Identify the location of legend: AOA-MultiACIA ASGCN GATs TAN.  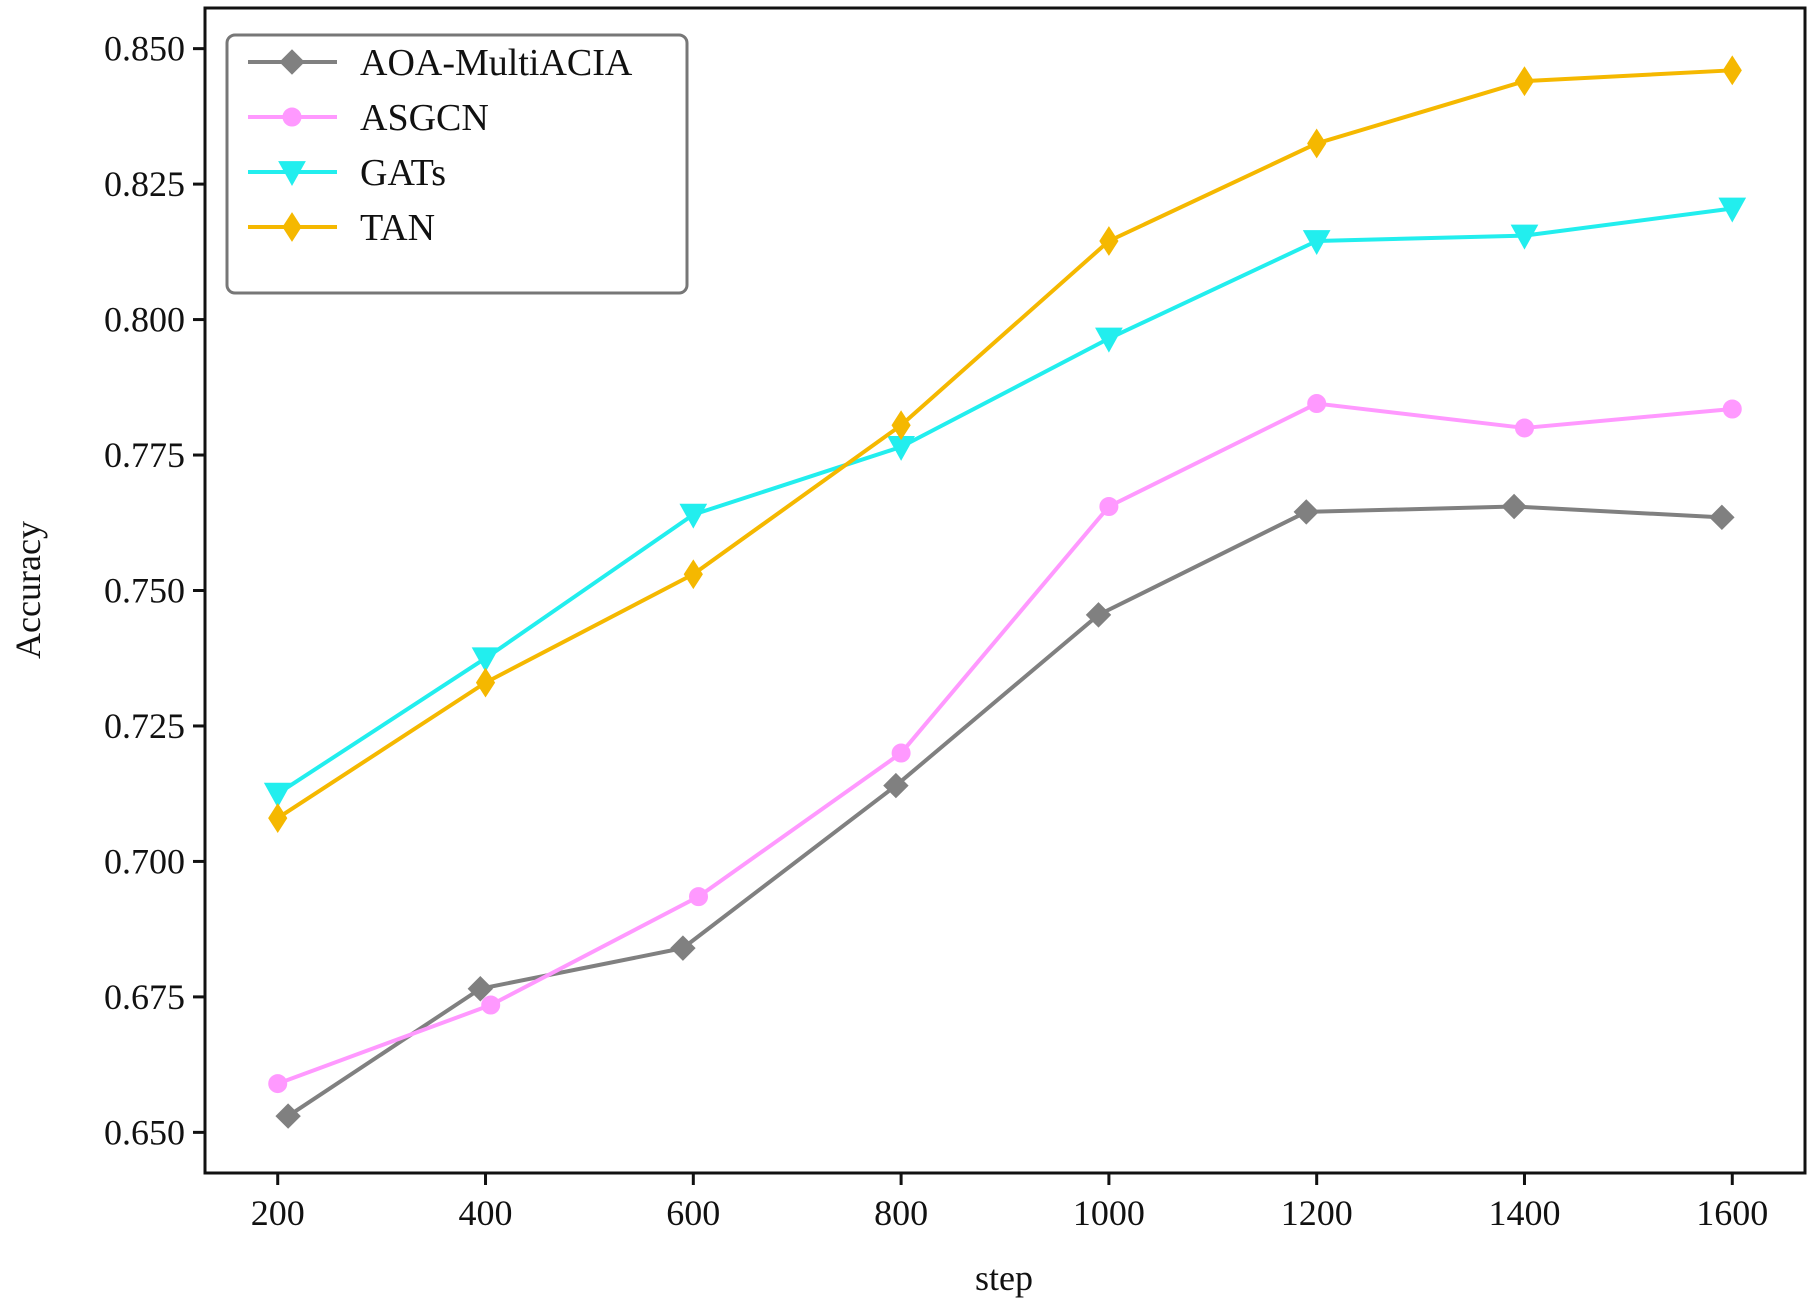
(457, 164).